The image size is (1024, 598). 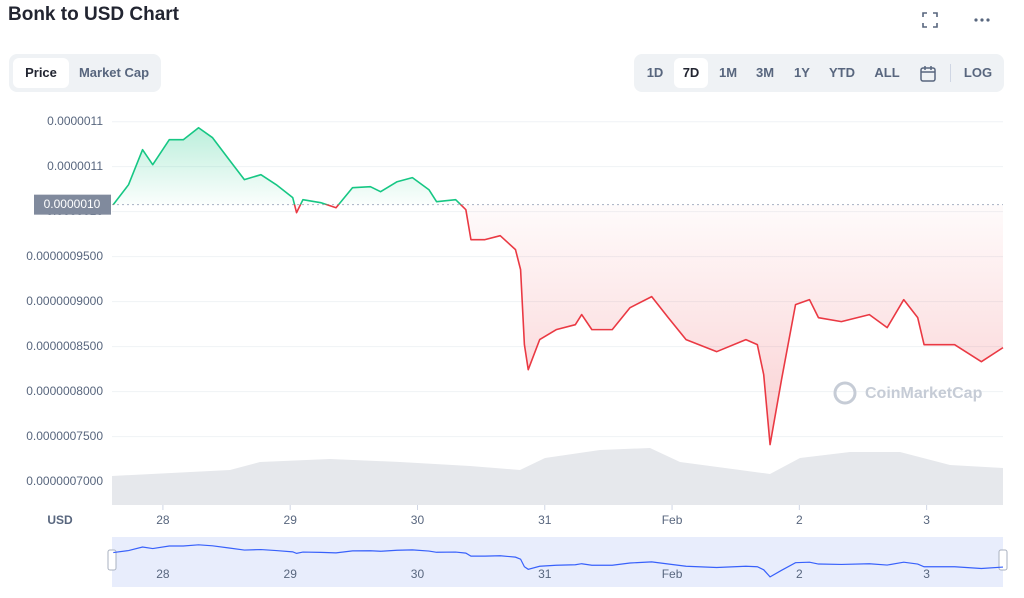 What do you see at coordinates (728, 72) in the screenshot?
I see `range-button: 1M` at bounding box center [728, 72].